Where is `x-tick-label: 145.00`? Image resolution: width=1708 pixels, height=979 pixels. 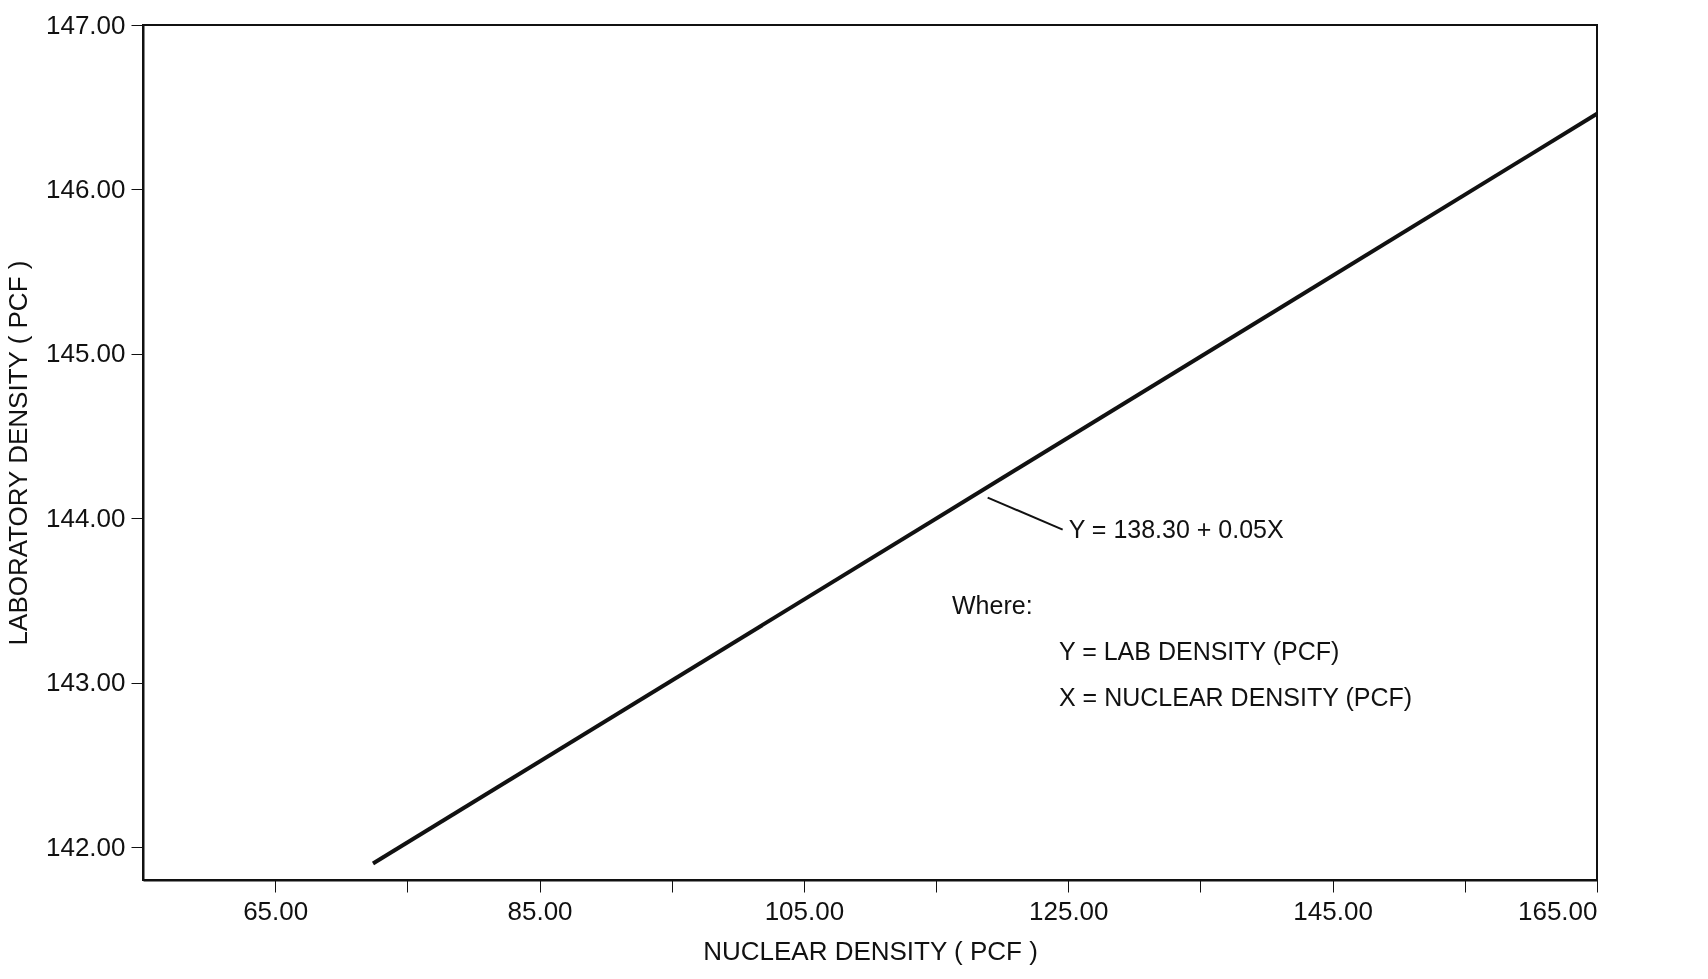
x-tick-label: 145.00 is located at coordinates (1333, 910).